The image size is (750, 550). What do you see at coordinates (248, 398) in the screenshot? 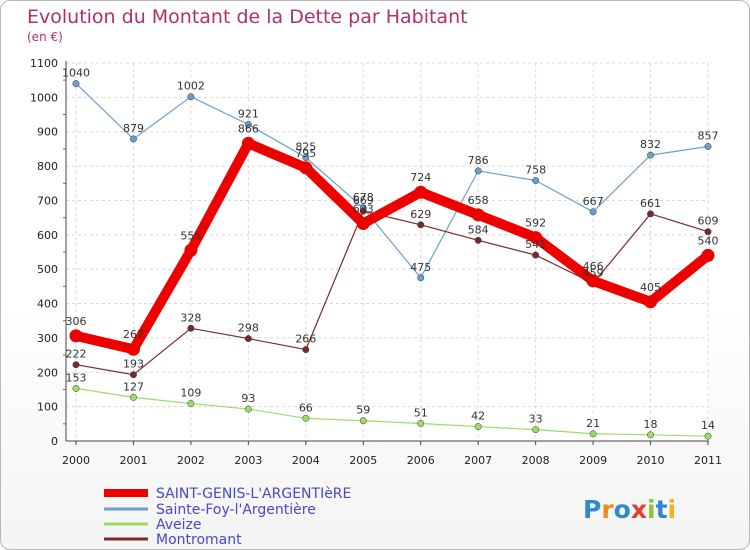
I see `data-label: 93` at bounding box center [248, 398].